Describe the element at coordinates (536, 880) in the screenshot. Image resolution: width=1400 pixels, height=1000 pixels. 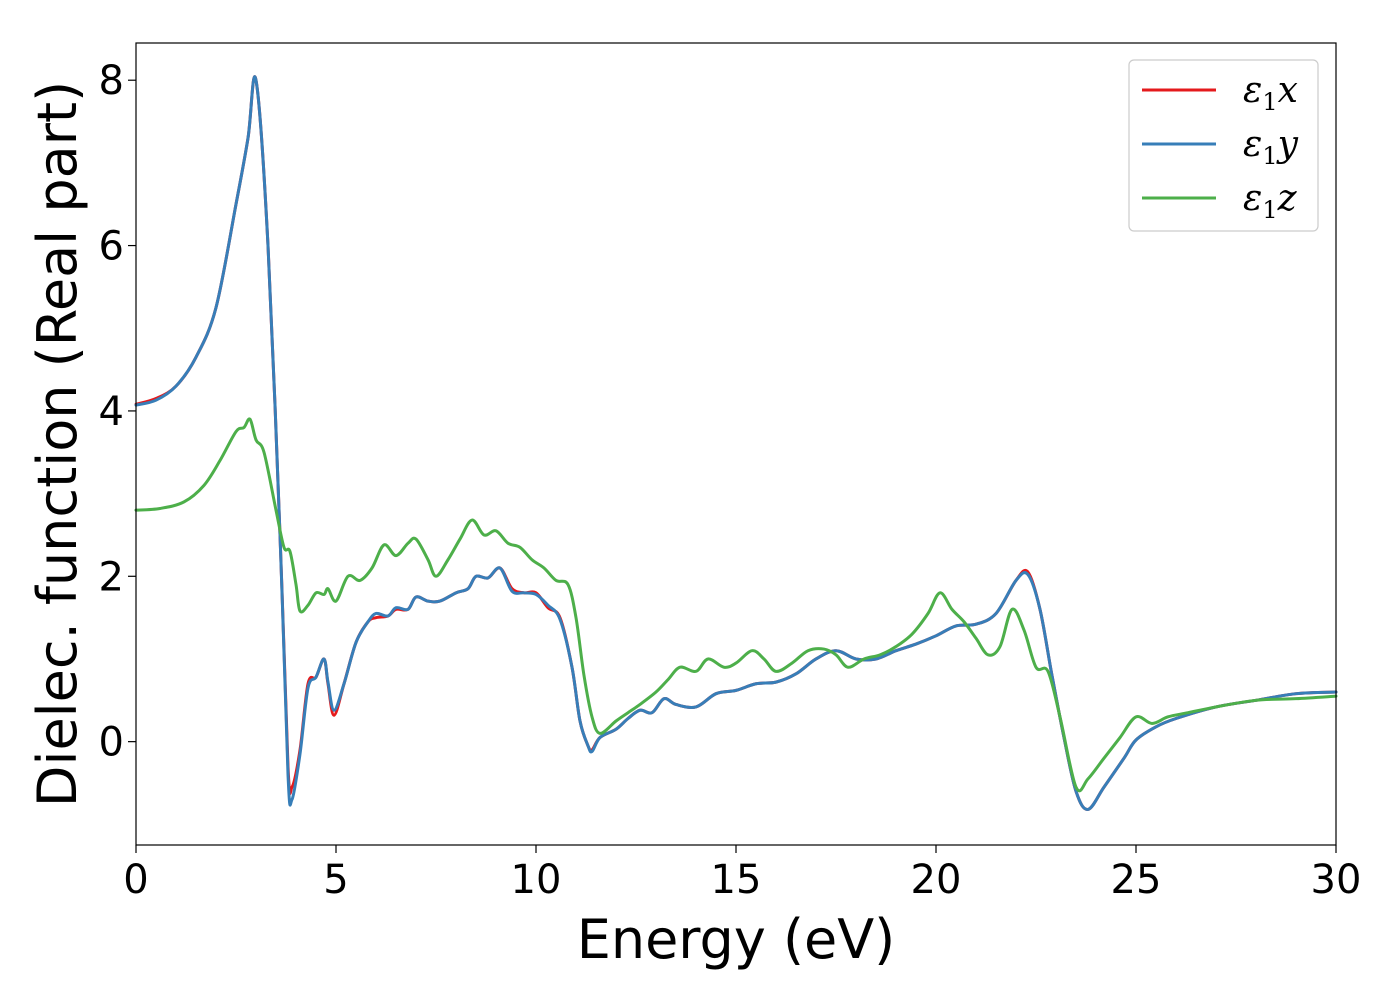
I see `x-tick-label: 10` at that location.